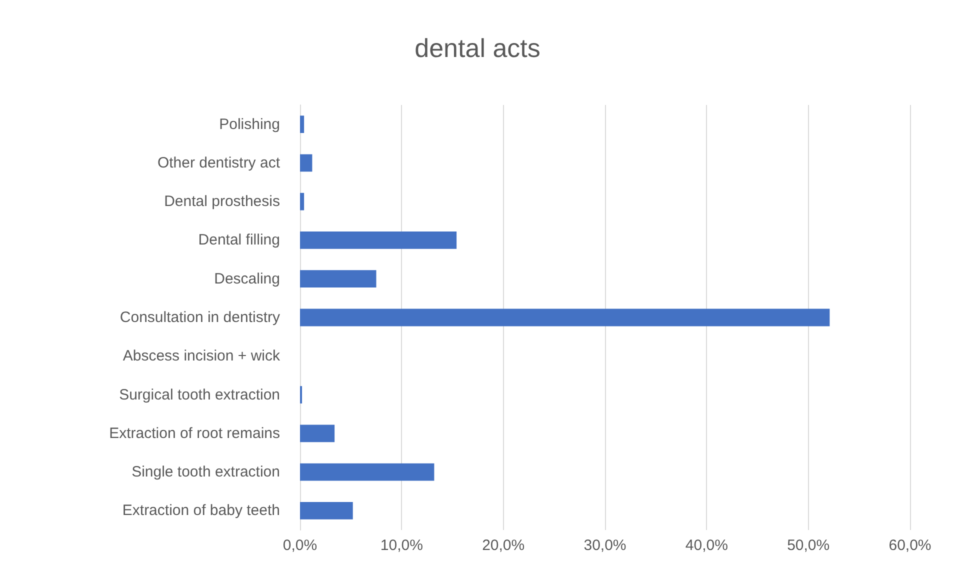 The height and width of the screenshot is (580, 955). Describe the element at coordinates (605, 545) in the screenshot. I see `x-tick-label: 30,0%` at that location.